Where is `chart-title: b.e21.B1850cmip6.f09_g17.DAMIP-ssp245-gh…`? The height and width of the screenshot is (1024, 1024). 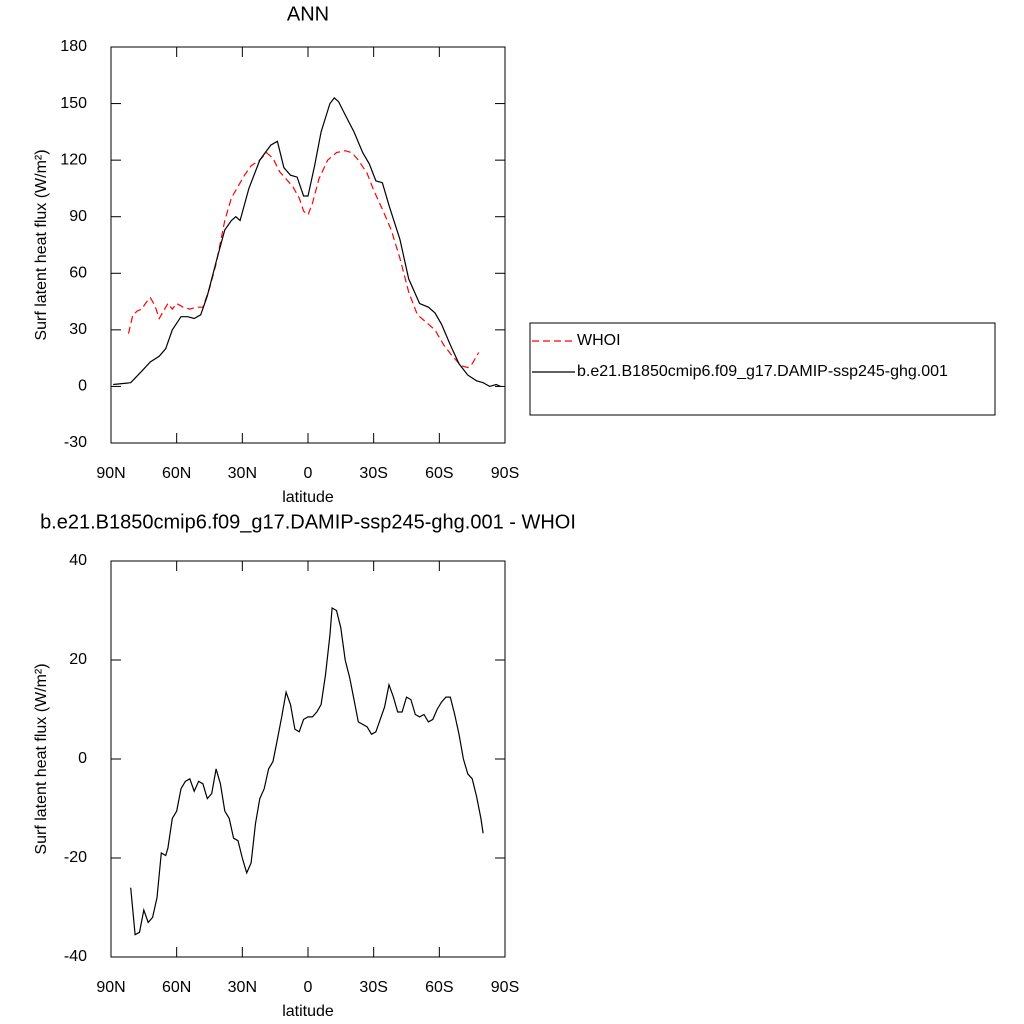
chart-title: b.e21.B1850cmip6.f09_g17.DAMIP-ssp245-gh… is located at coordinates (308, 522).